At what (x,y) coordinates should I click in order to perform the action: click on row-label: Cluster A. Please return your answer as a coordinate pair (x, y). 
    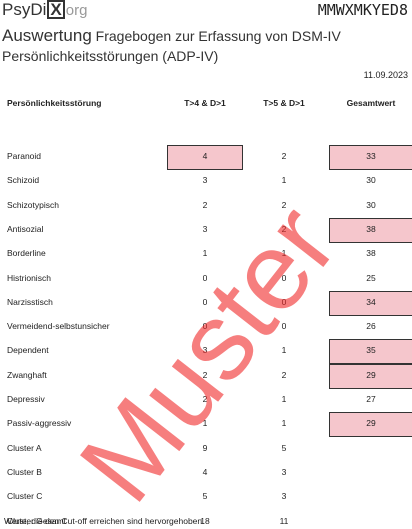
    Looking at the image, I should click on (24, 447).